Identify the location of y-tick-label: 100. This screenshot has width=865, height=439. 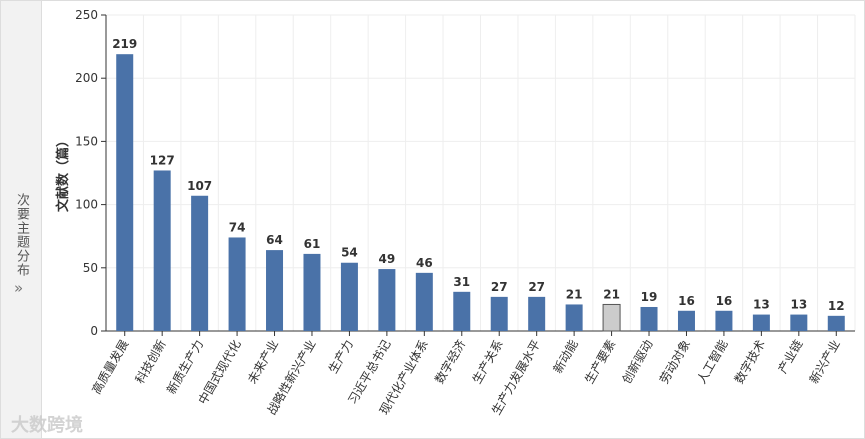
(86, 205).